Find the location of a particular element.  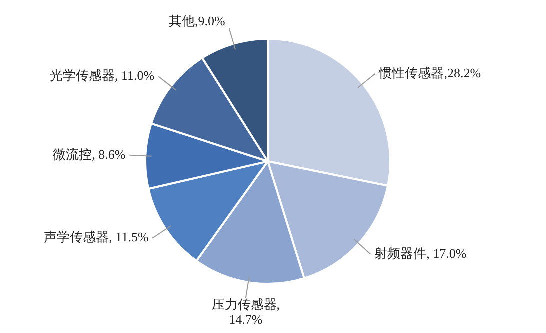

slice-label: 其他,9.0% is located at coordinates (197, 20).